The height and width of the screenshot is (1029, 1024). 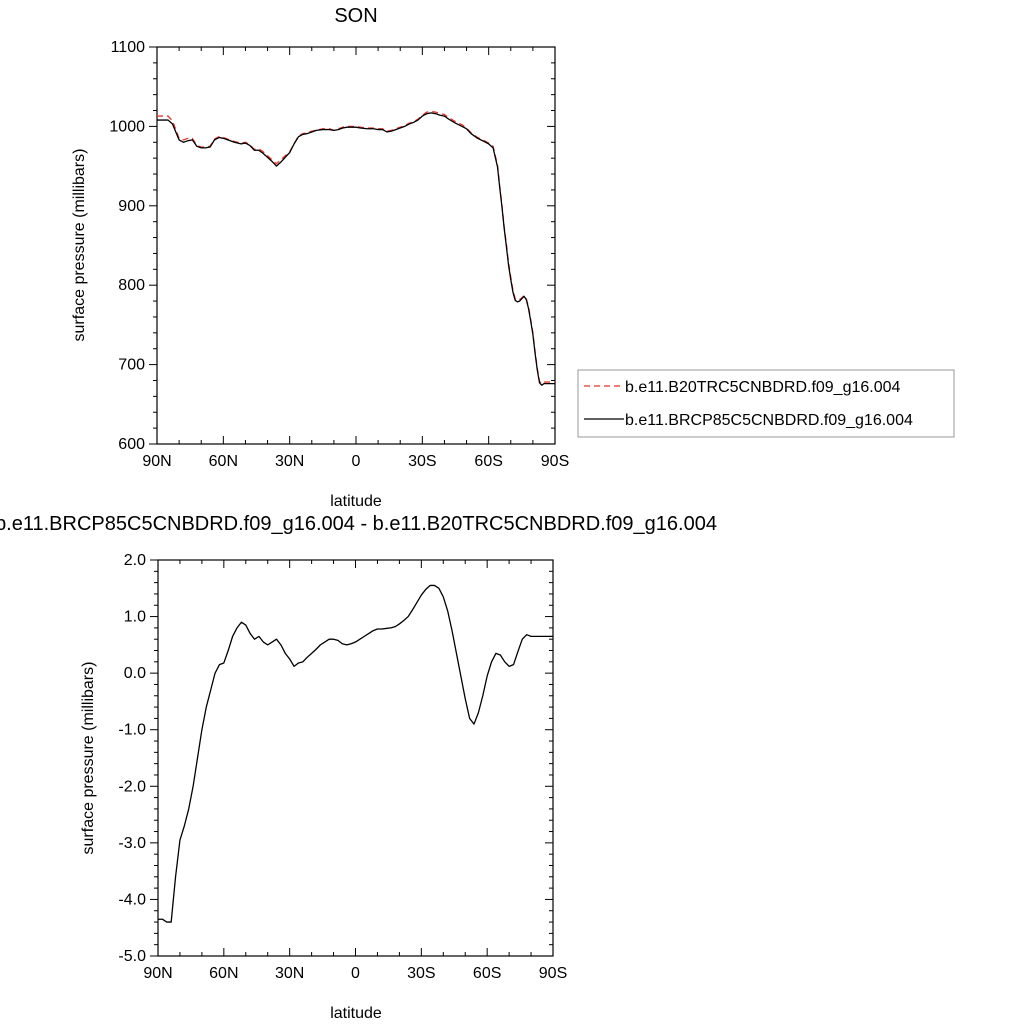 I want to click on chart-bottom-y-tick-label: -2.0, so click(x=132, y=786).